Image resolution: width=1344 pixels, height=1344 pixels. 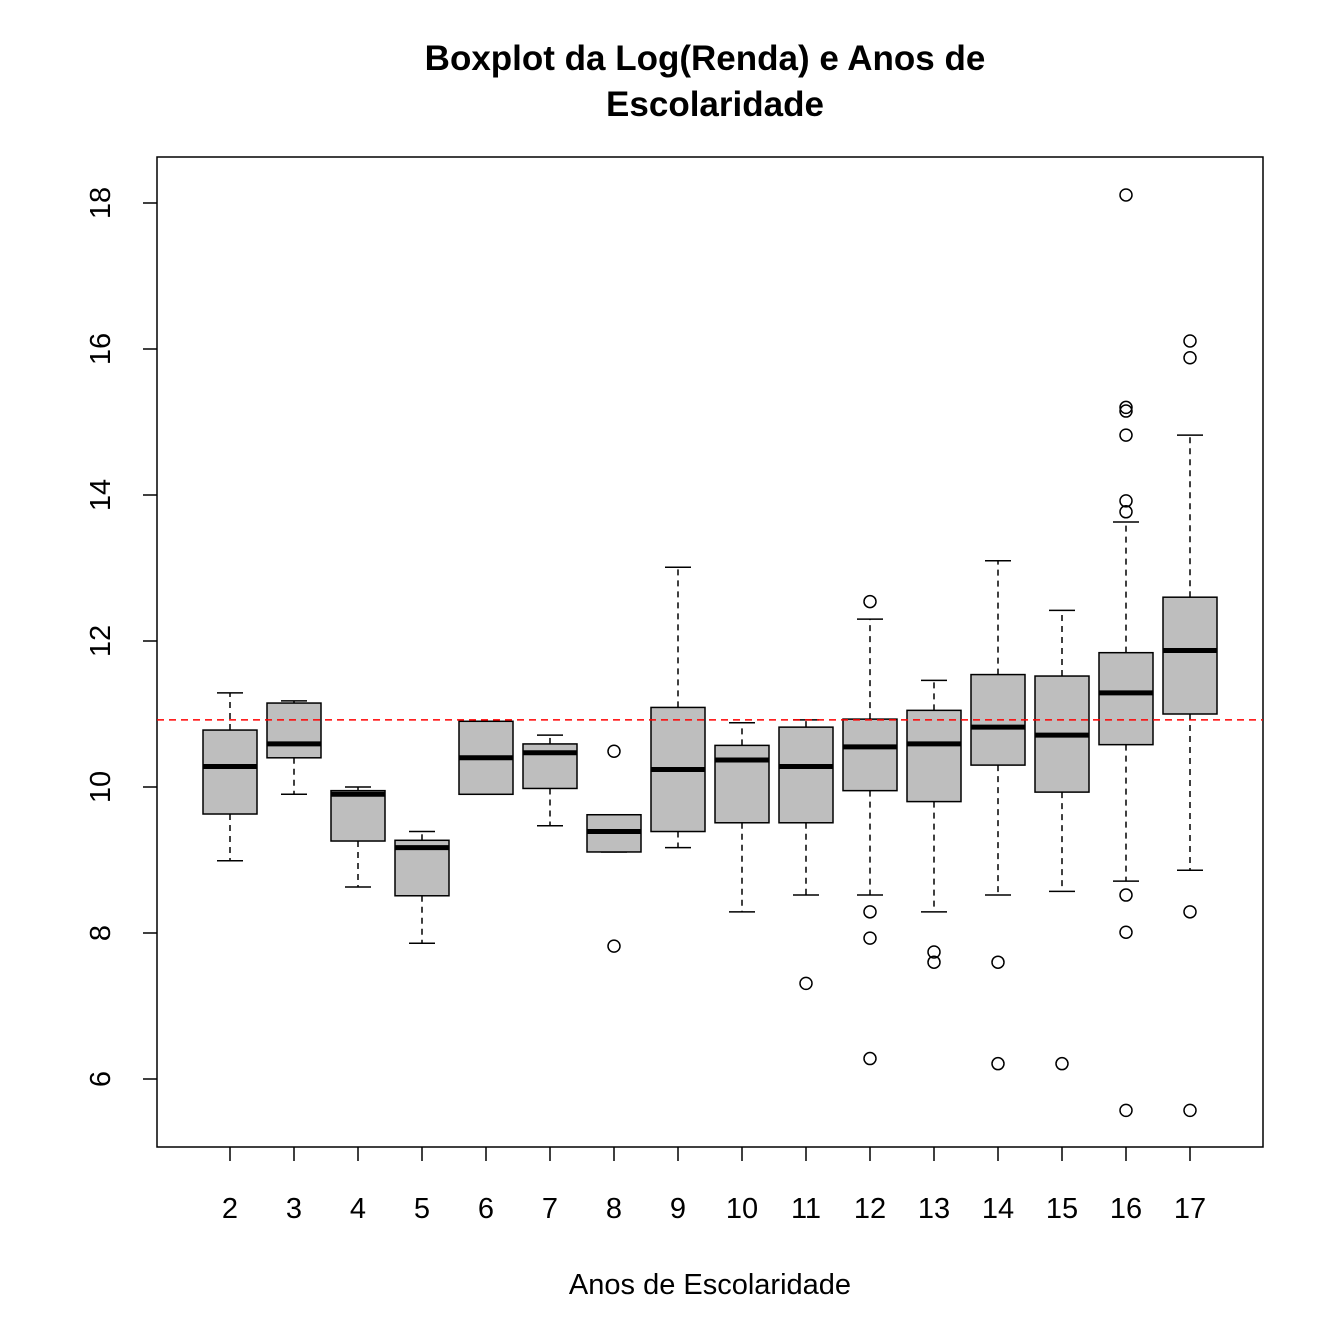 I want to click on y-tick-label: 10, so click(x=101, y=787).